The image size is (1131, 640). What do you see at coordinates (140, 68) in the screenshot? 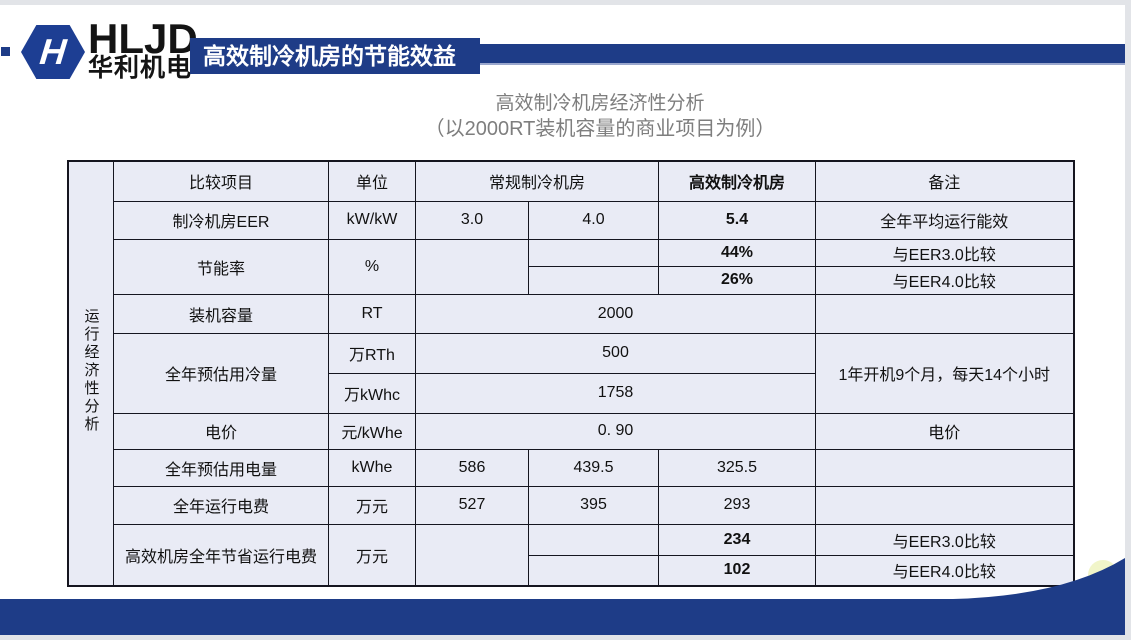
I see `brand-name-cn: 华利机电` at bounding box center [140, 68].